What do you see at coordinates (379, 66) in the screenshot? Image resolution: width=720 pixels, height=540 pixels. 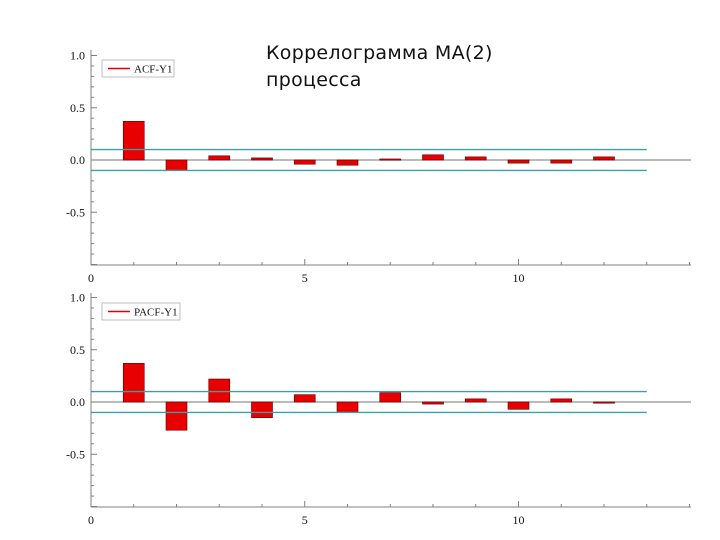 I see `slide-title: Коррелограмма МА(2) процесса` at bounding box center [379, 66].